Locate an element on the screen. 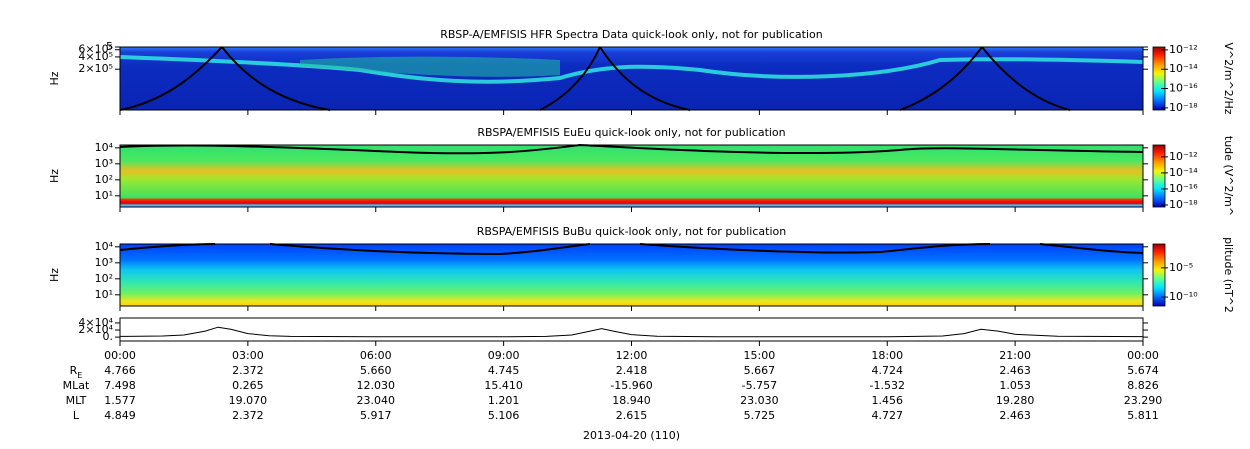 This screenshot has width=1250, height=449. ephemeris-value: 23.290 is located at coordinates (1143, 400).